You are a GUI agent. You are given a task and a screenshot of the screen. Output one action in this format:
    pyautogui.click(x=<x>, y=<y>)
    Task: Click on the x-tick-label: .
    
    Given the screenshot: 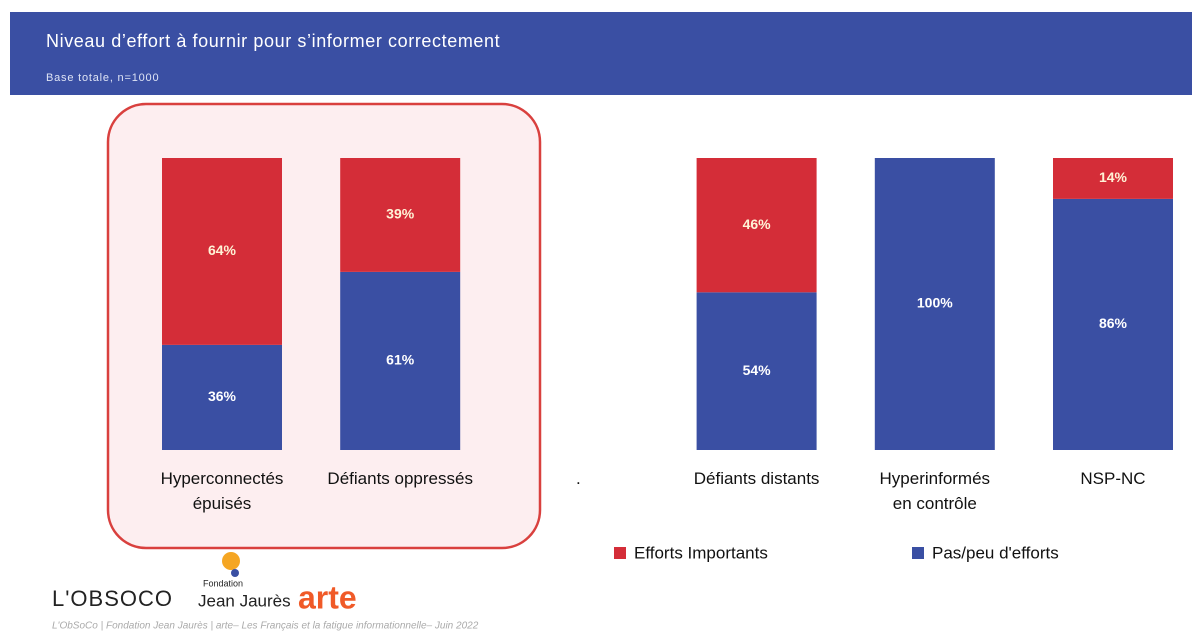 What is the action you would take?
    pyautogui.click(x=578, y=478)
    